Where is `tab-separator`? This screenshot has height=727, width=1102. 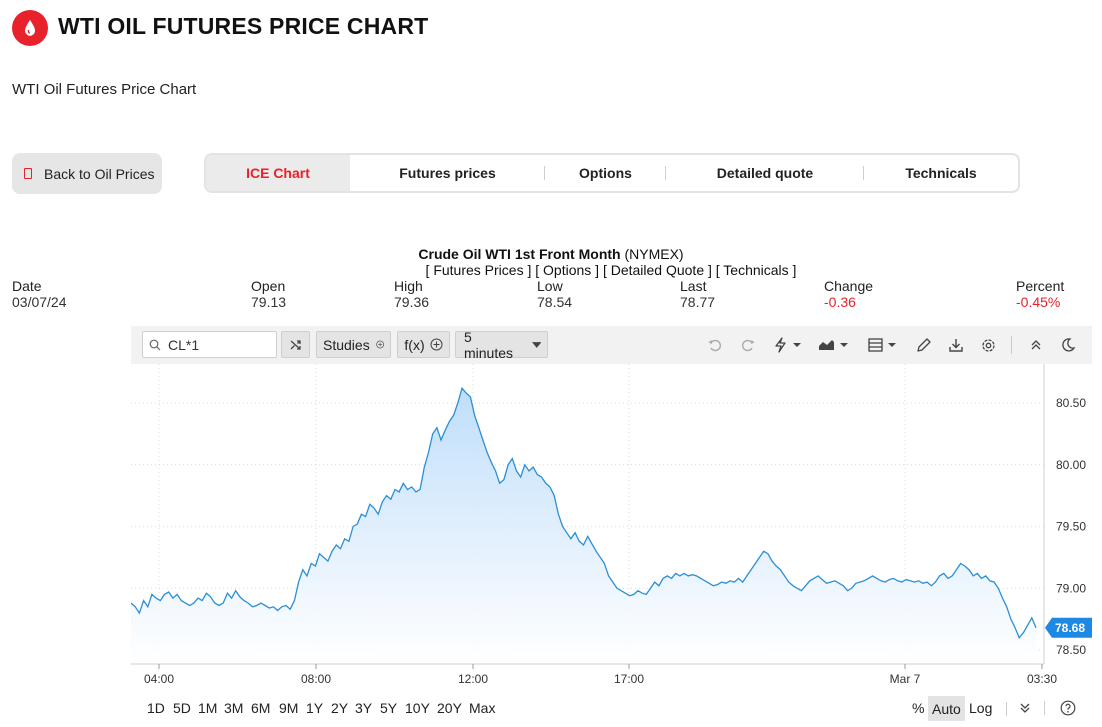 tab-separator is located at coordinates (863, 173).